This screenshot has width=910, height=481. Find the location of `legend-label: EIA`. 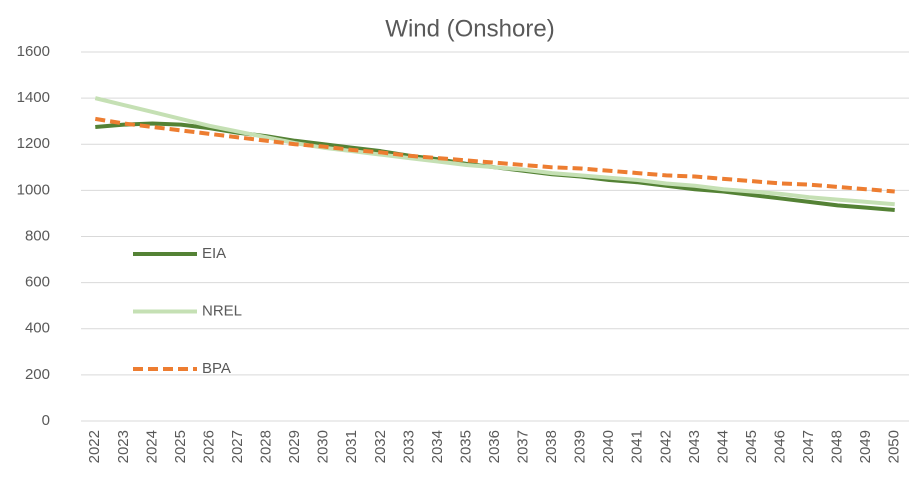

legend-label: EIA is located at coordinates (214, 253).